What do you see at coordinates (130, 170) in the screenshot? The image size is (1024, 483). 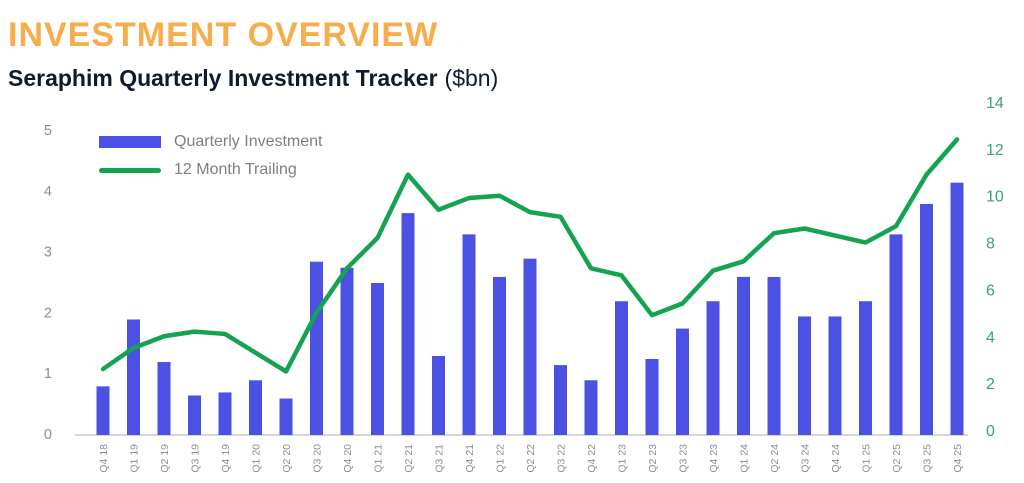 I see `trailing-line-swatch-icon` at bounding box center [130, 170].